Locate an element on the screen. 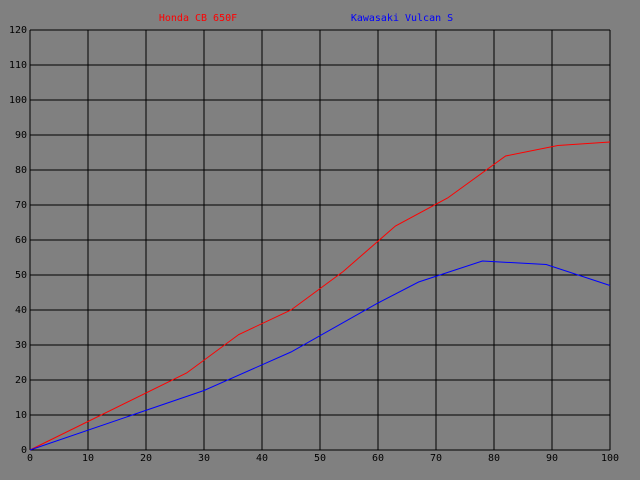 The image size is (640, 480). y-tick-label: 30 is located at coordinates (21, 345).